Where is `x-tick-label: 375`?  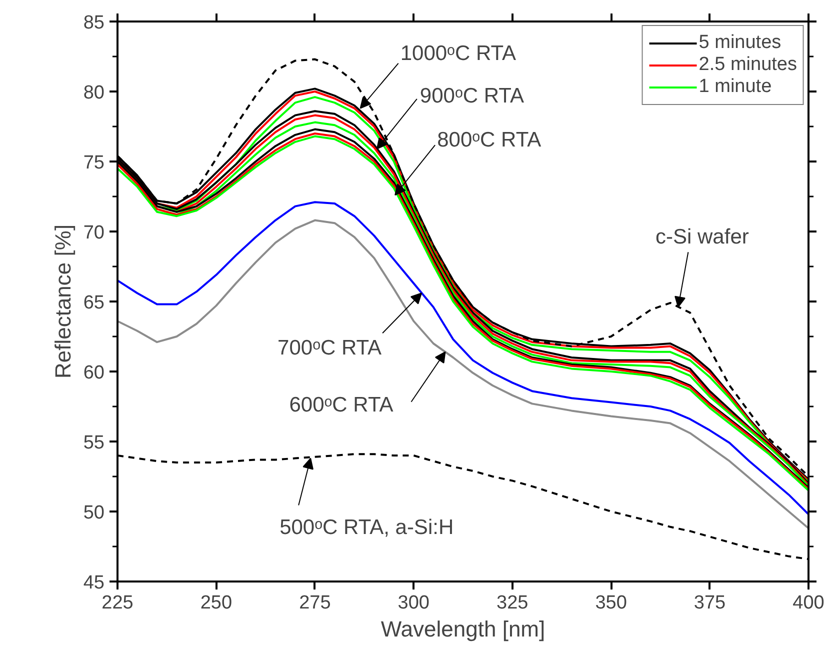
x-tick-label: 375 is located at coordinates (710, 603).